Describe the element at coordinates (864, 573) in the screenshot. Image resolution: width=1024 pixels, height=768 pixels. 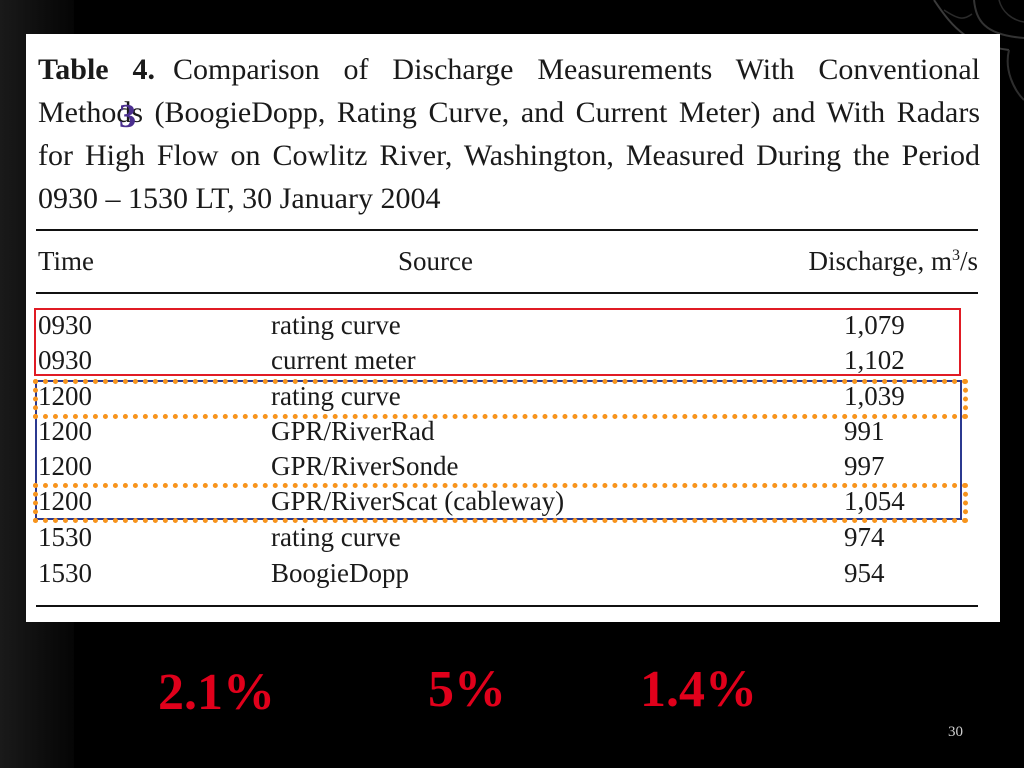
I see `cell-discharge: 954` at that location.